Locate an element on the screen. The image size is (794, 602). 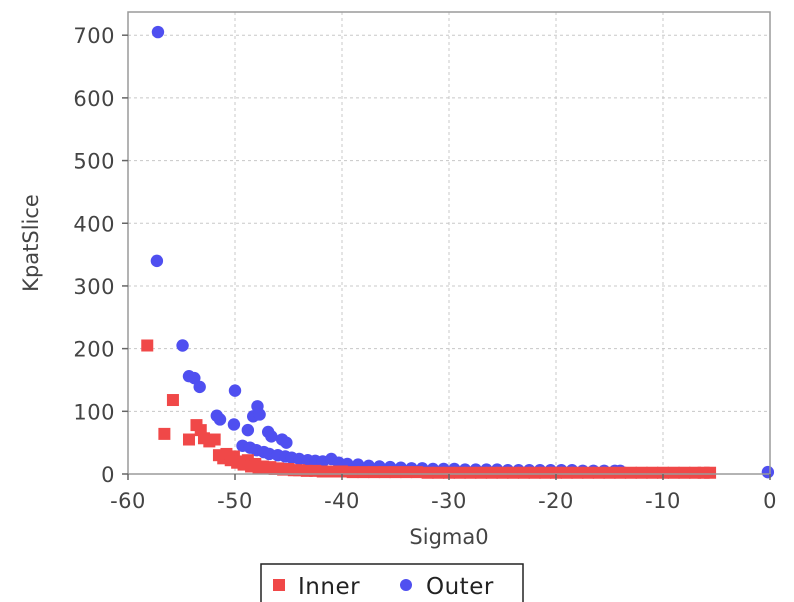
y-tick-label: 0 is located at coordinates (108, 475).